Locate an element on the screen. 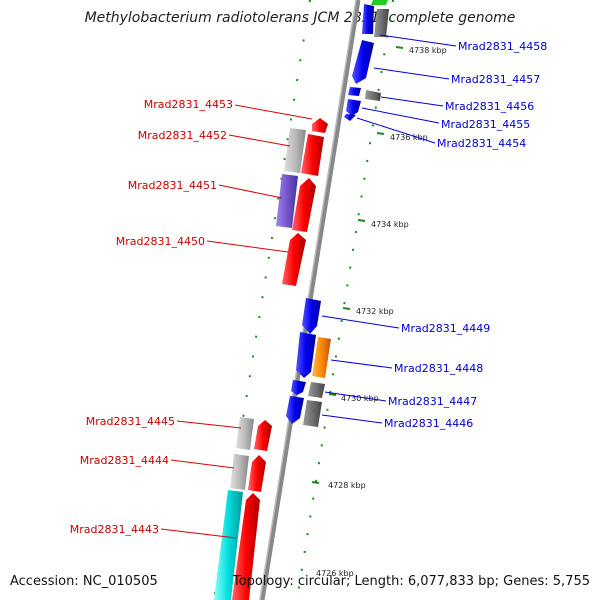 The image size is (600, 600). gene-mrad2831-4446-arrow is located at coordinates (295, 410).